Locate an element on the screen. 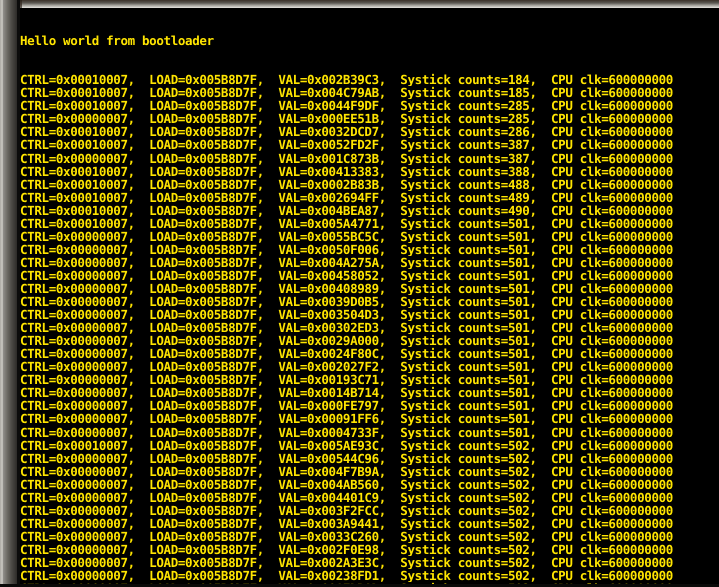 The width and height of the screenshot is (719, 587). window-left-border is located at coordinates (10, 293).